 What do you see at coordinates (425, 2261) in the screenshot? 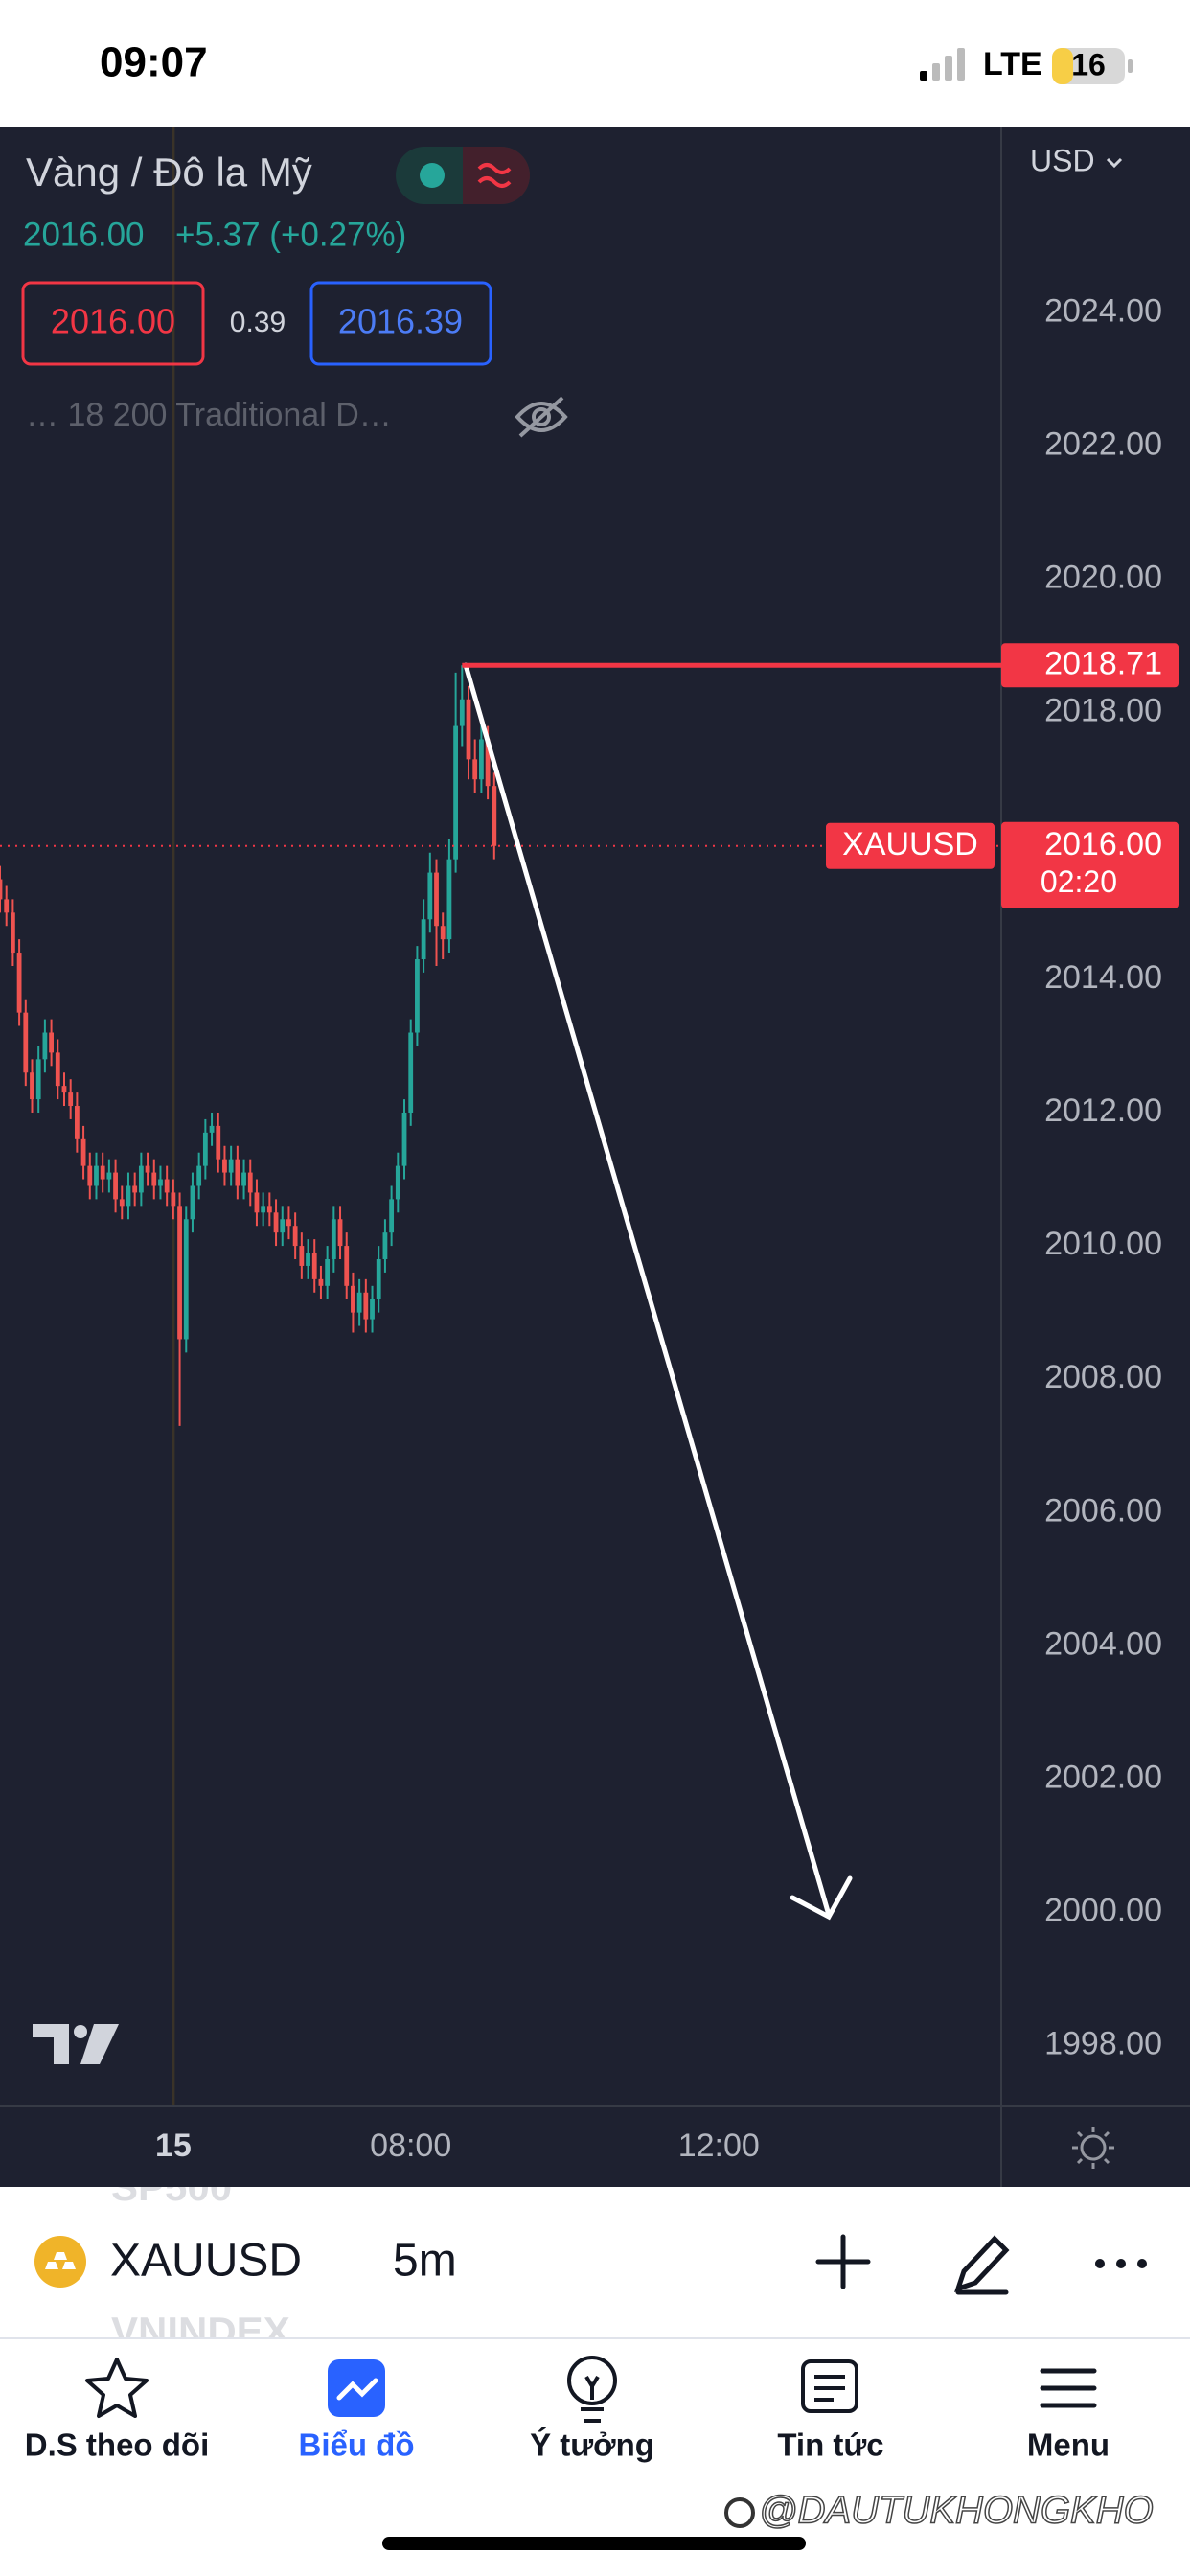
I see `toolbar-interval: 5m` at bounding box center [425, 2261].